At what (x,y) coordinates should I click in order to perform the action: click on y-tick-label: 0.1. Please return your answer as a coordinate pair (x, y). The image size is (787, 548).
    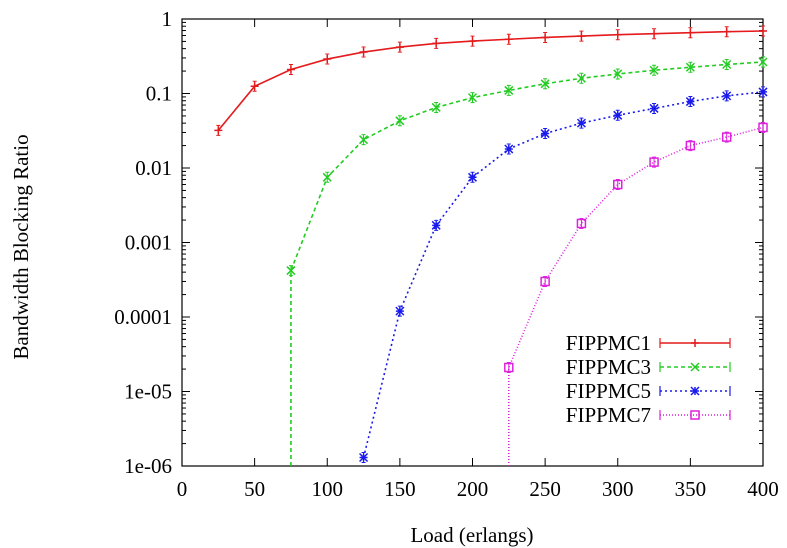
    Looking at the image, I should click on (159, 94).